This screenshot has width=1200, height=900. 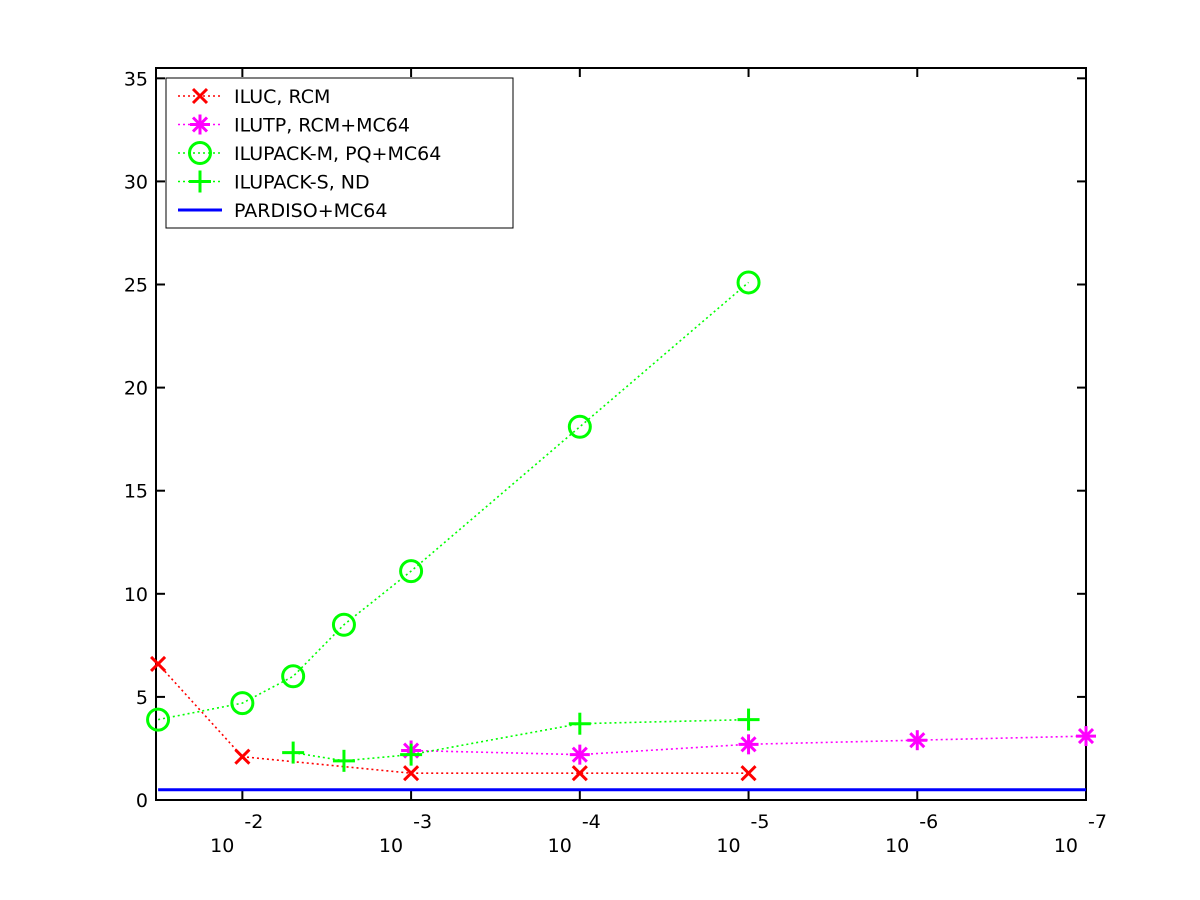 I want to click on legend-label: ILUPACK-S, ND, so click(x=302, y=183).